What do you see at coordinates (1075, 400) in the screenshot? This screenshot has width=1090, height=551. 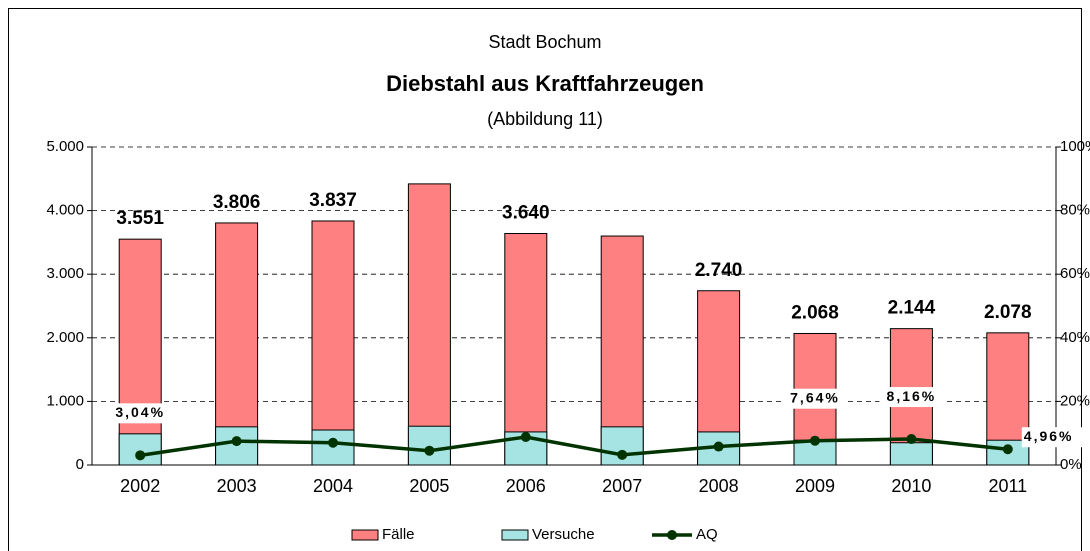 I see `y2-tick-label: 20%` at bounding box center [1075, 400].